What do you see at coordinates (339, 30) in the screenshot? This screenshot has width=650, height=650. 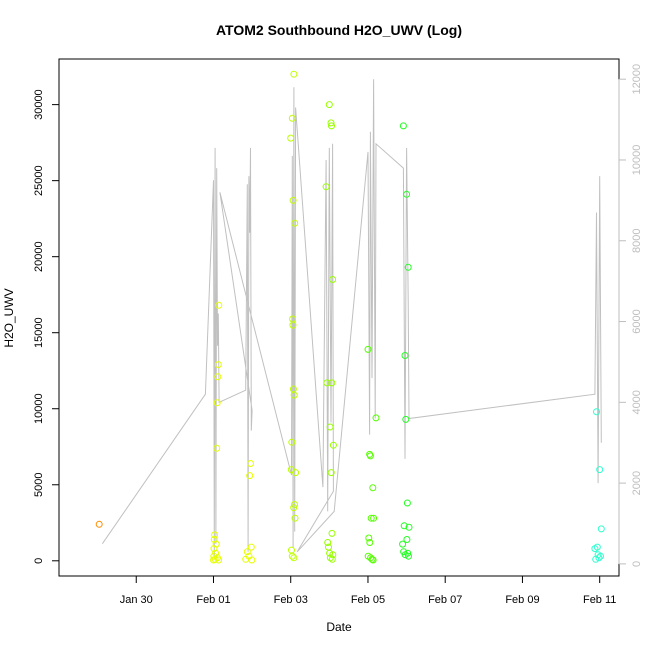 I see `chart-title: ATOM2 Southbound H2O_UWV (Log)` at bounding box center [339, 30].